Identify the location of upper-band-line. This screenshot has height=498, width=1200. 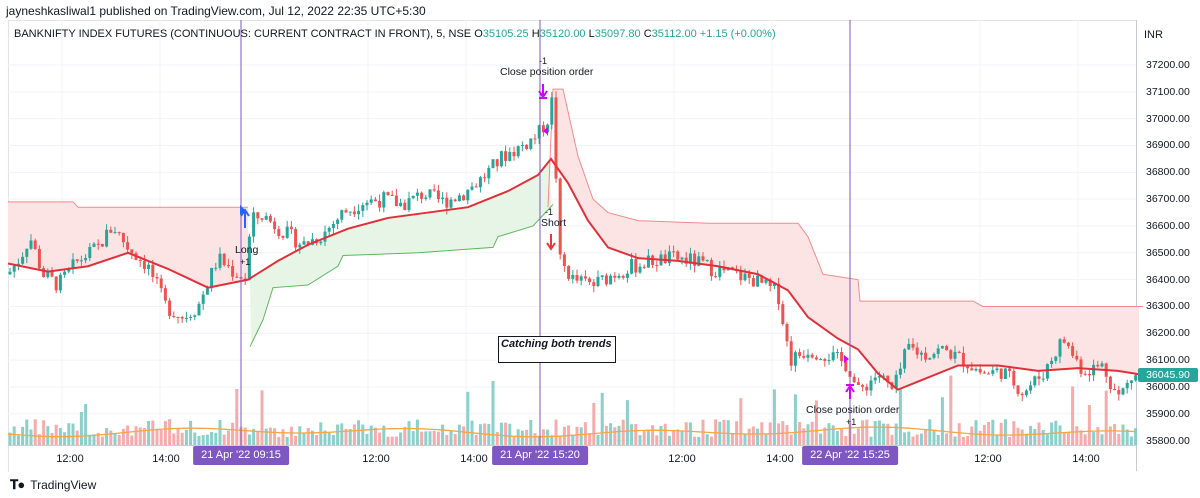
(128, 204).